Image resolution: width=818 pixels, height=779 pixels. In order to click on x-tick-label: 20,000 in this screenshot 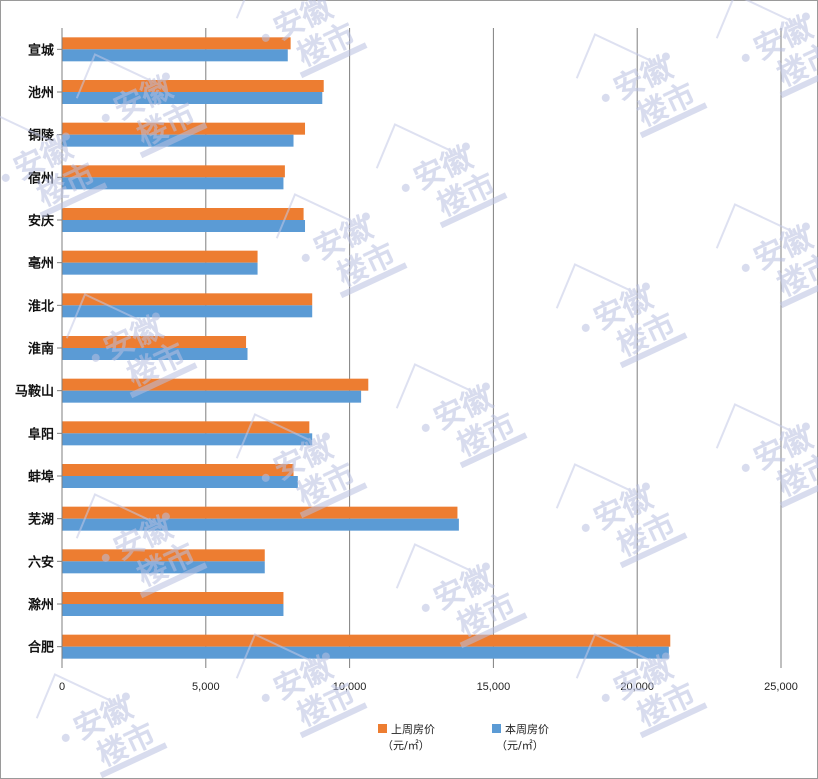, I will do `click(637, 687)`.